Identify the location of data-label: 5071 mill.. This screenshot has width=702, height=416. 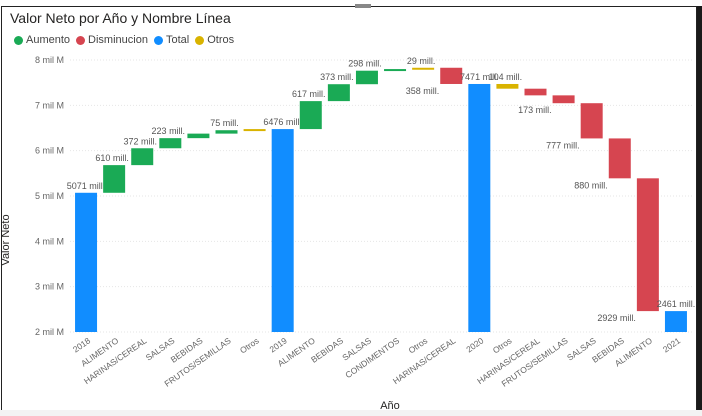
(86, 186).